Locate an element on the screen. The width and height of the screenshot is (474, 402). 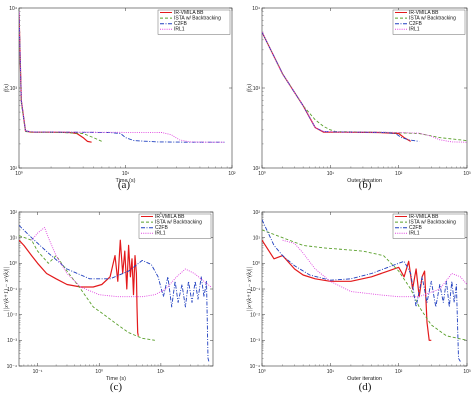
figure-caption: (d) is located at coordinates (365, 387).